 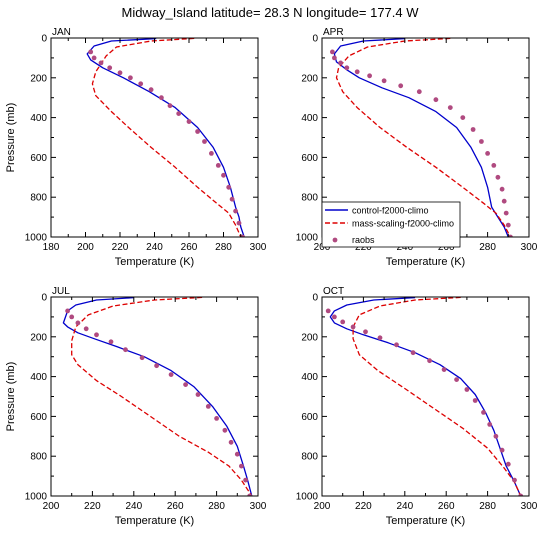 What do you see at coordinates (309, 158) in the screenshot?
I see `y-tick-label: 600` at bounding box center [309, 158].